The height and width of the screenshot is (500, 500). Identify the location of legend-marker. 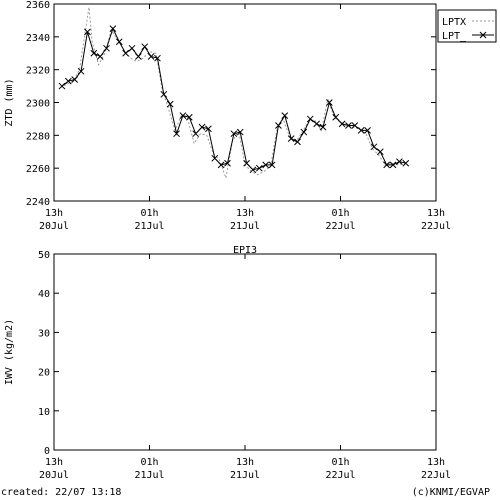
(483, 35).